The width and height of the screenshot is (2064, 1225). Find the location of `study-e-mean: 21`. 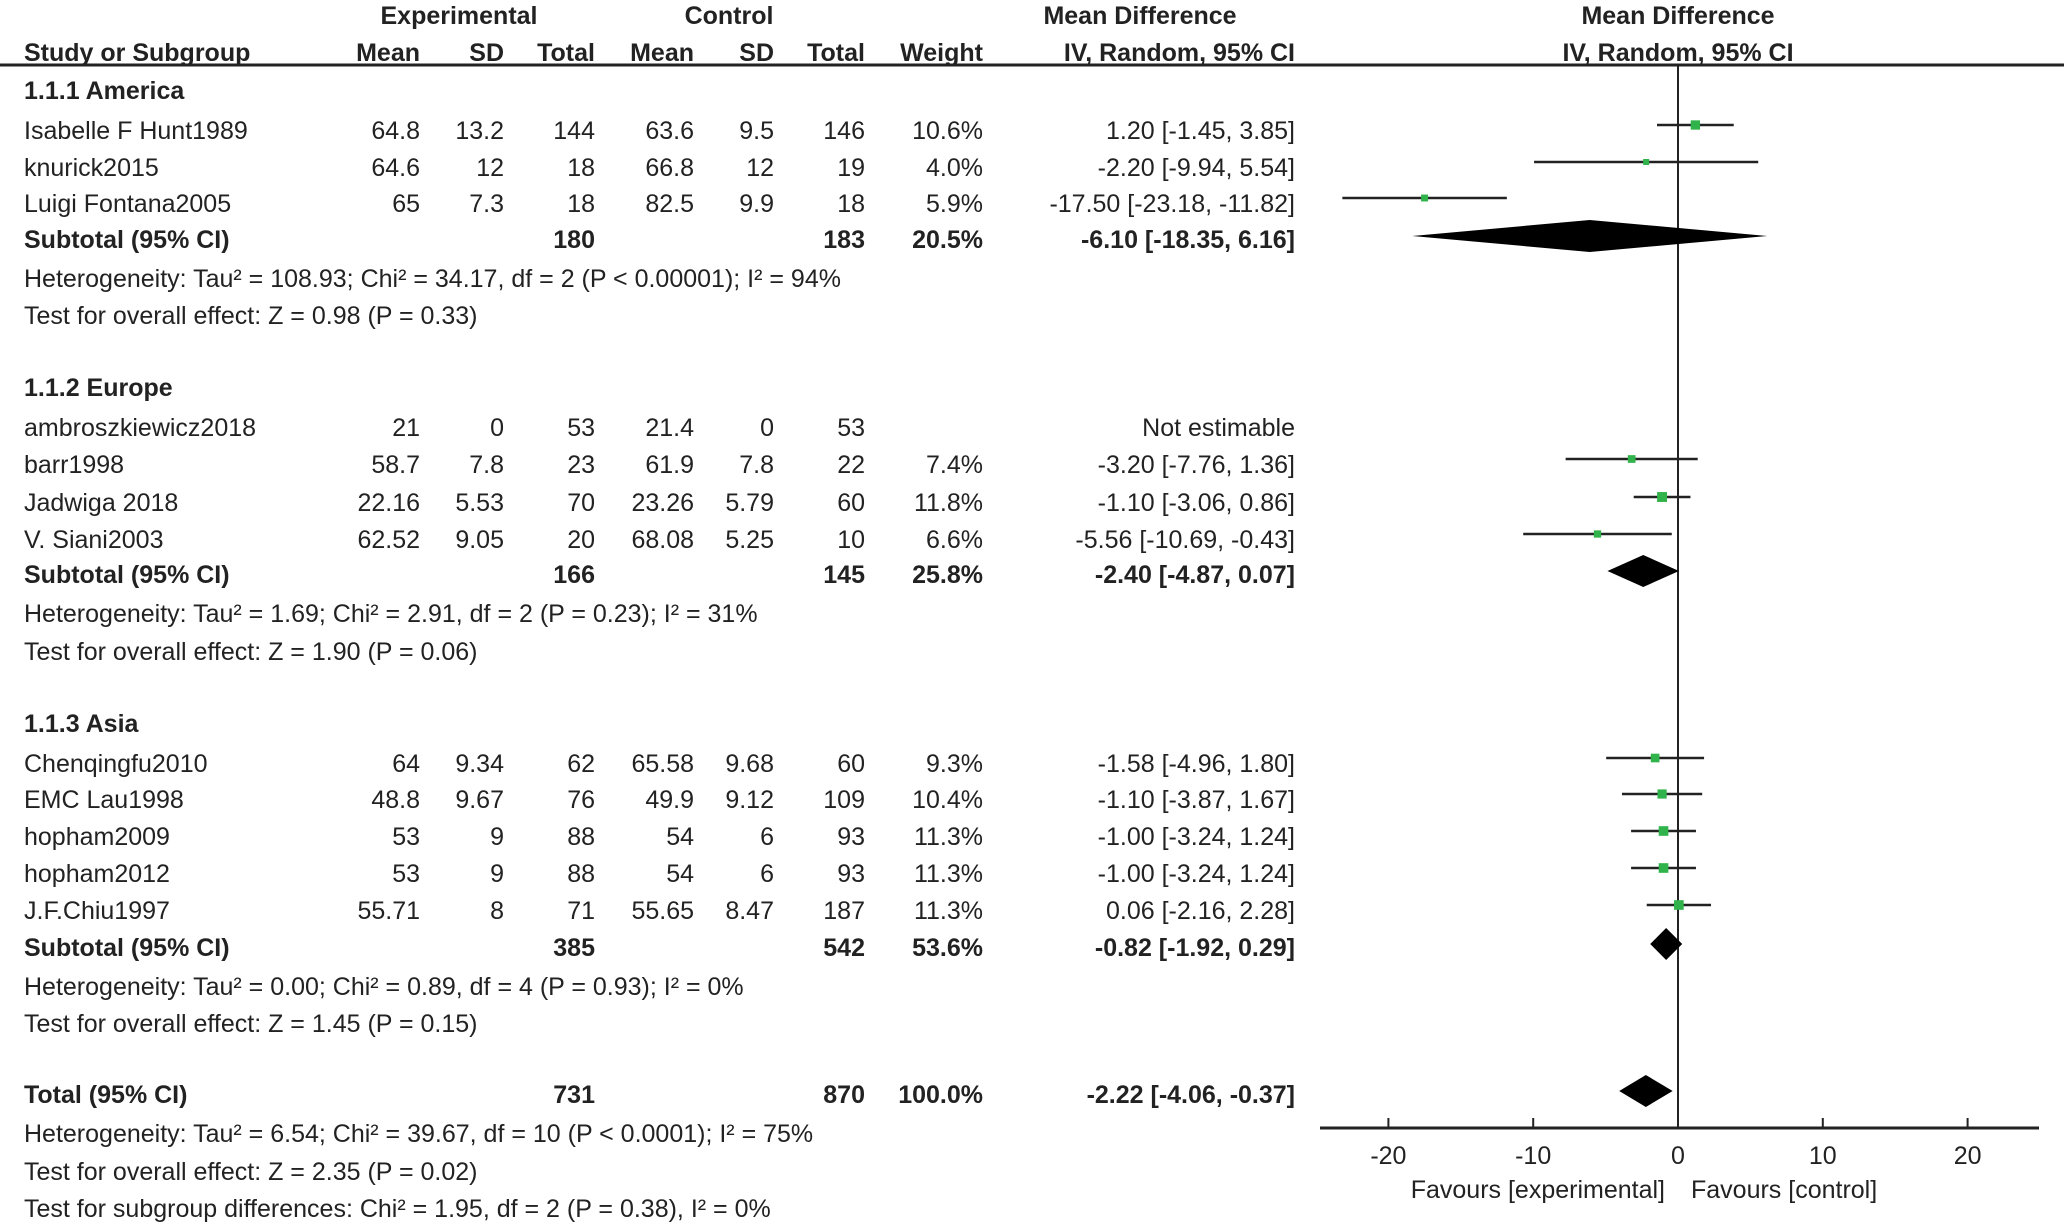

study-e-mean: 21 is located at coordinates (406, 428).